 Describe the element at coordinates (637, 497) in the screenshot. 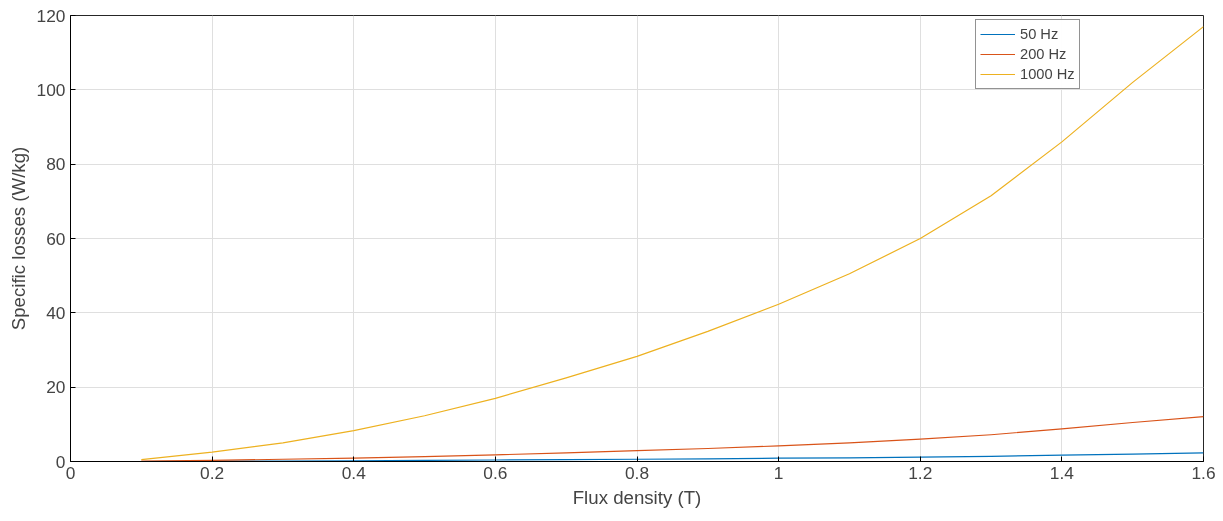

I see `x-axis-title: Flux density (T)` at that location.